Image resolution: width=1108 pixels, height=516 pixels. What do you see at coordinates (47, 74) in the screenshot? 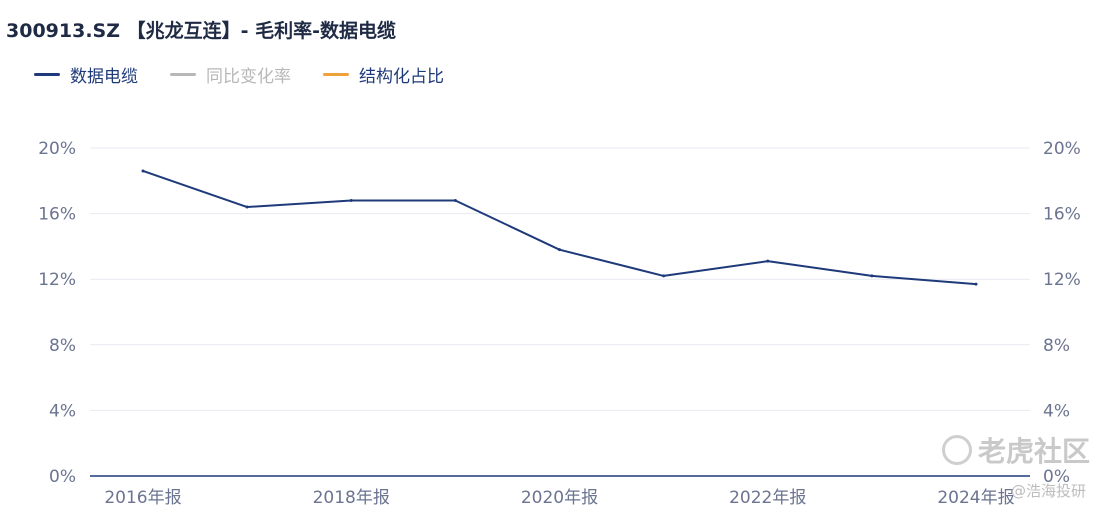
I see `legend-swatch-data-cable` at bounding box center [47, 74].